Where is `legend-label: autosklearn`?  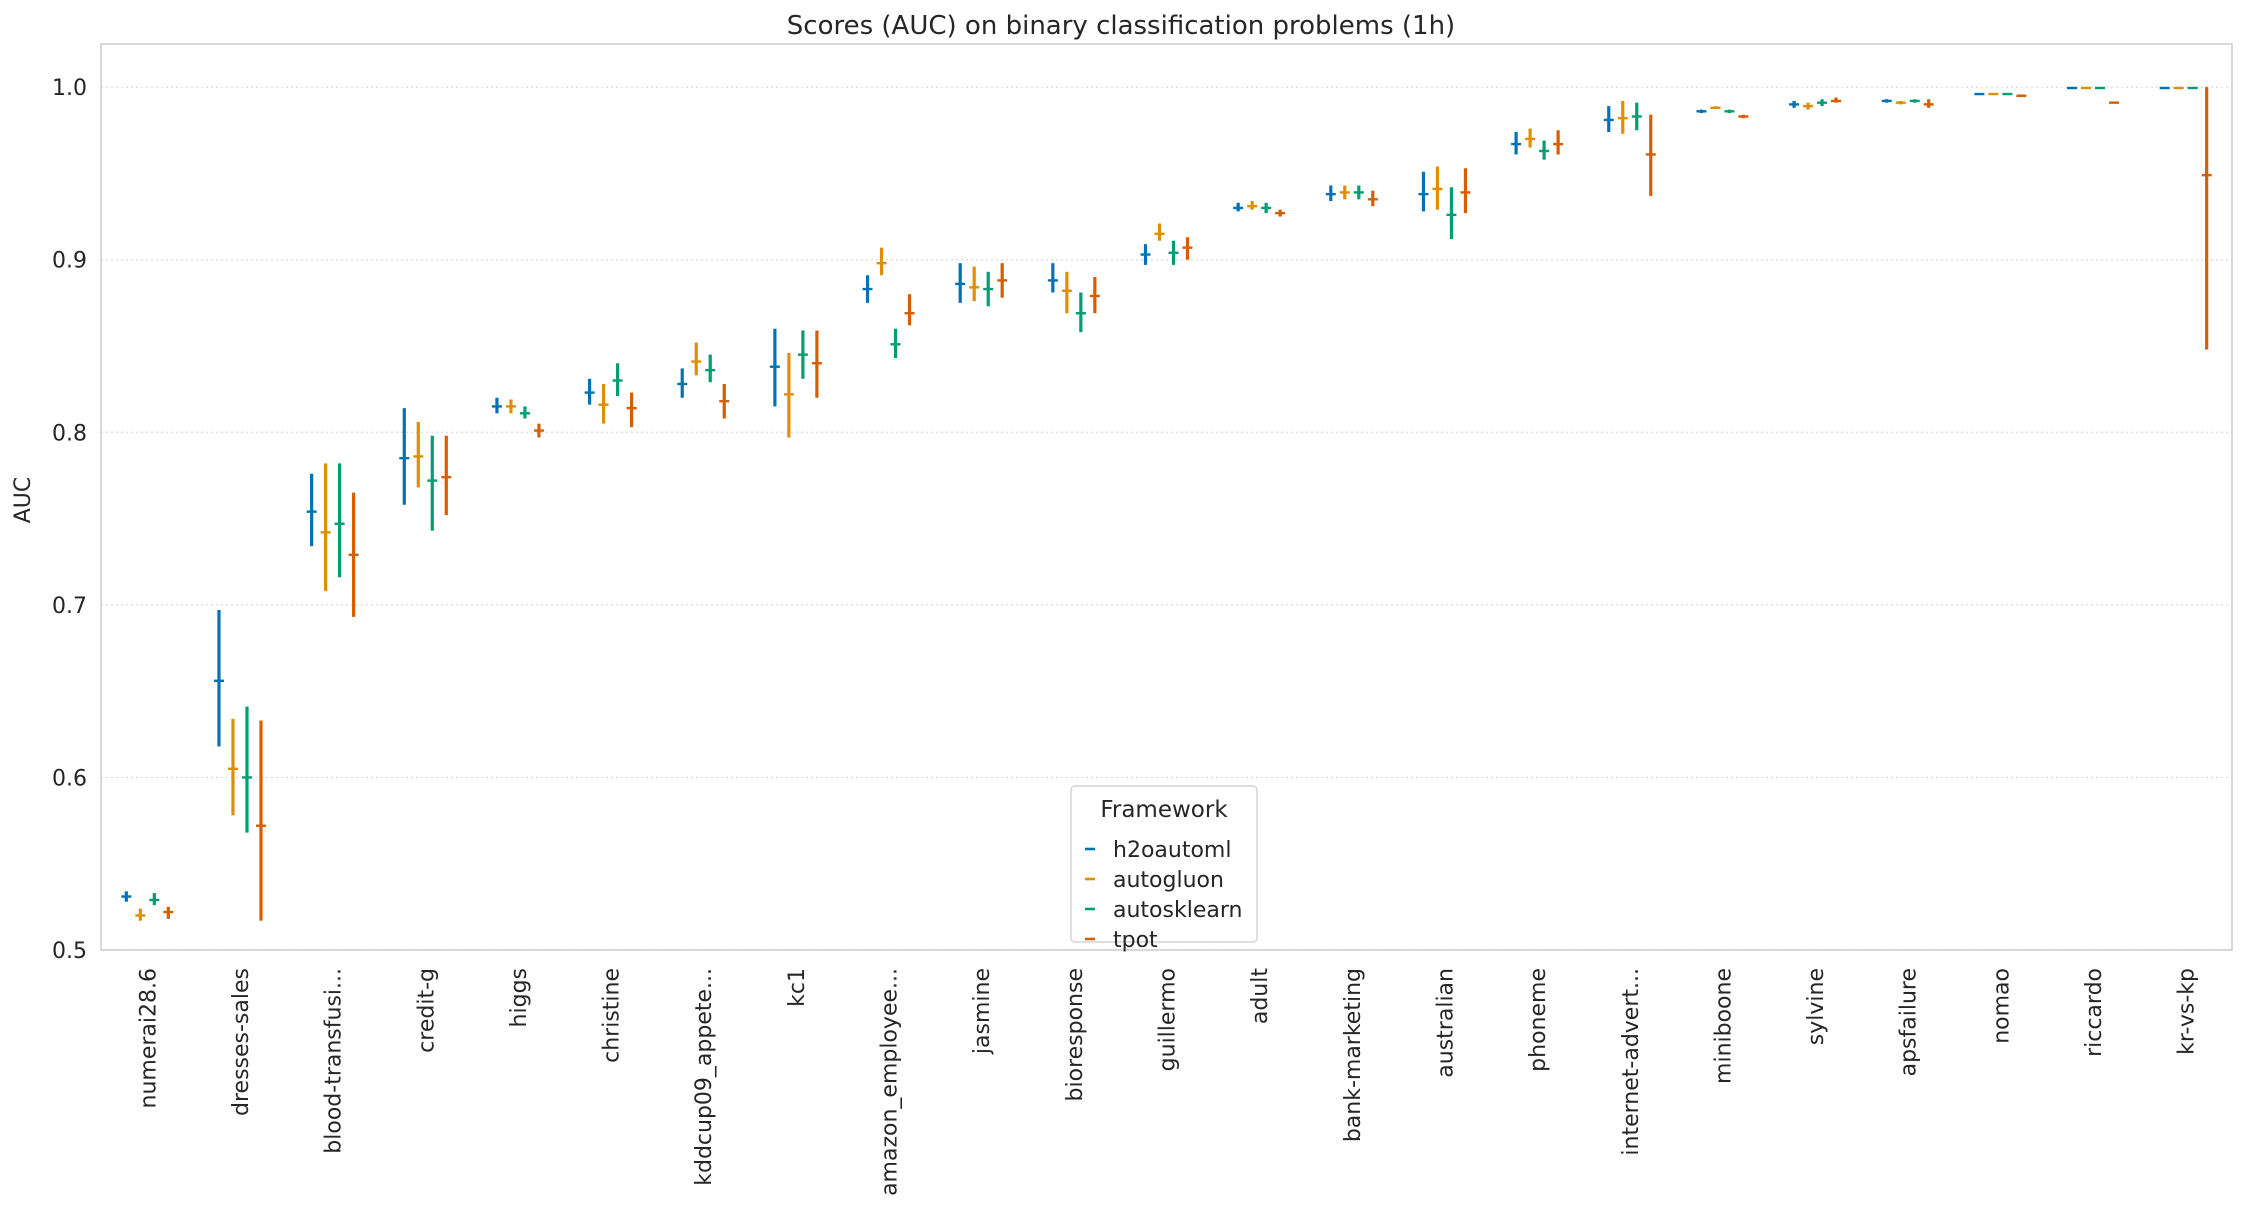 legend-label: autosklearn is located at coordinates (1177, 910).